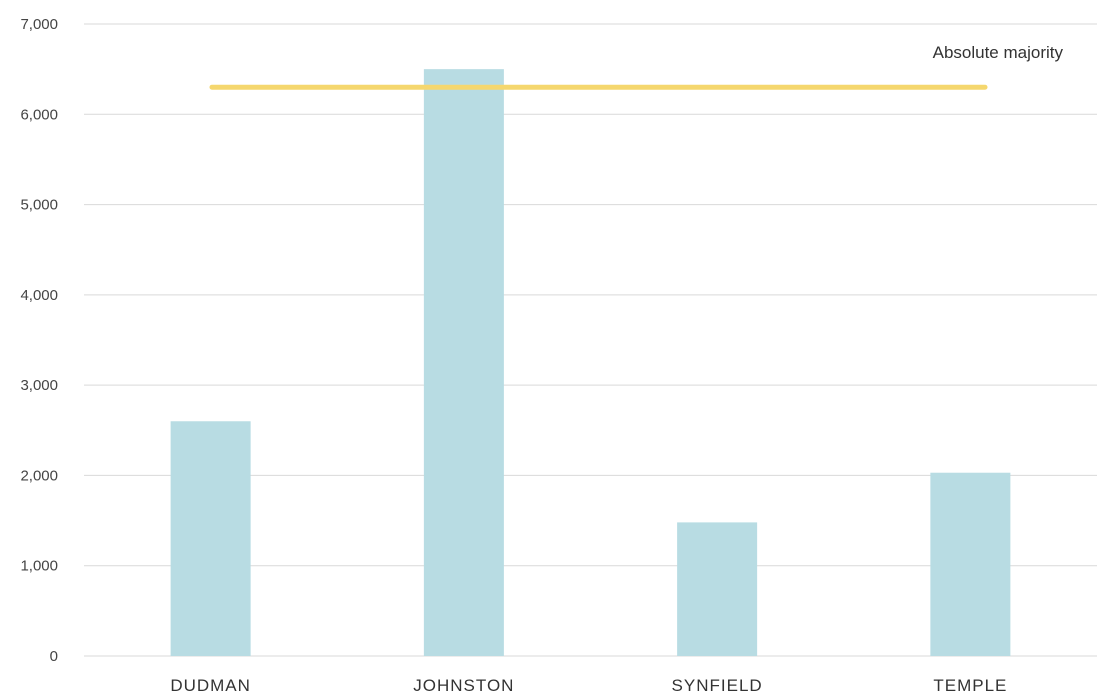  Describe the element at coordinates (39, 295) in the screenshot. I see `y-tick-label: 4,000` at that location.